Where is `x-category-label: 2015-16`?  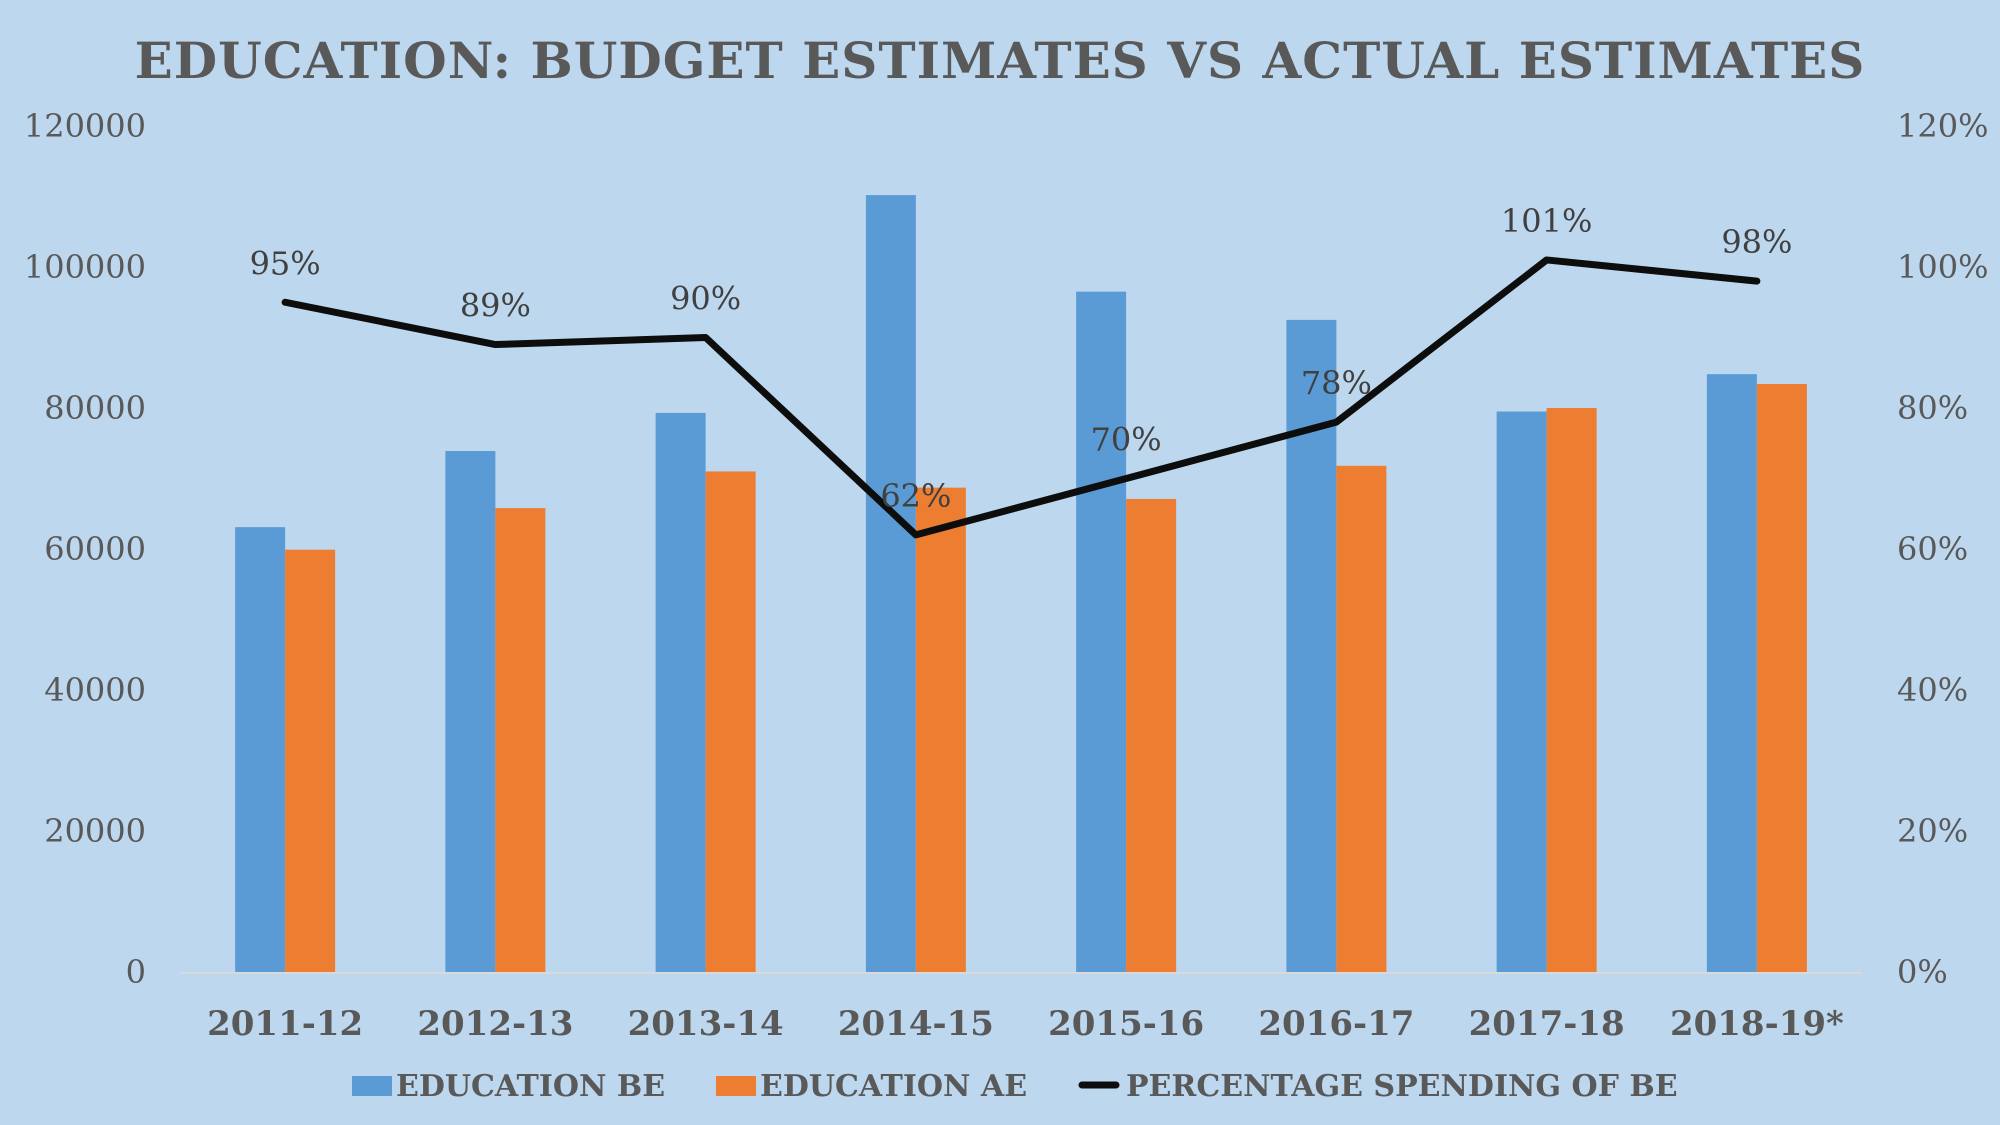 x-category-label: 2015-16 is located at coordinates (1126, 1024).